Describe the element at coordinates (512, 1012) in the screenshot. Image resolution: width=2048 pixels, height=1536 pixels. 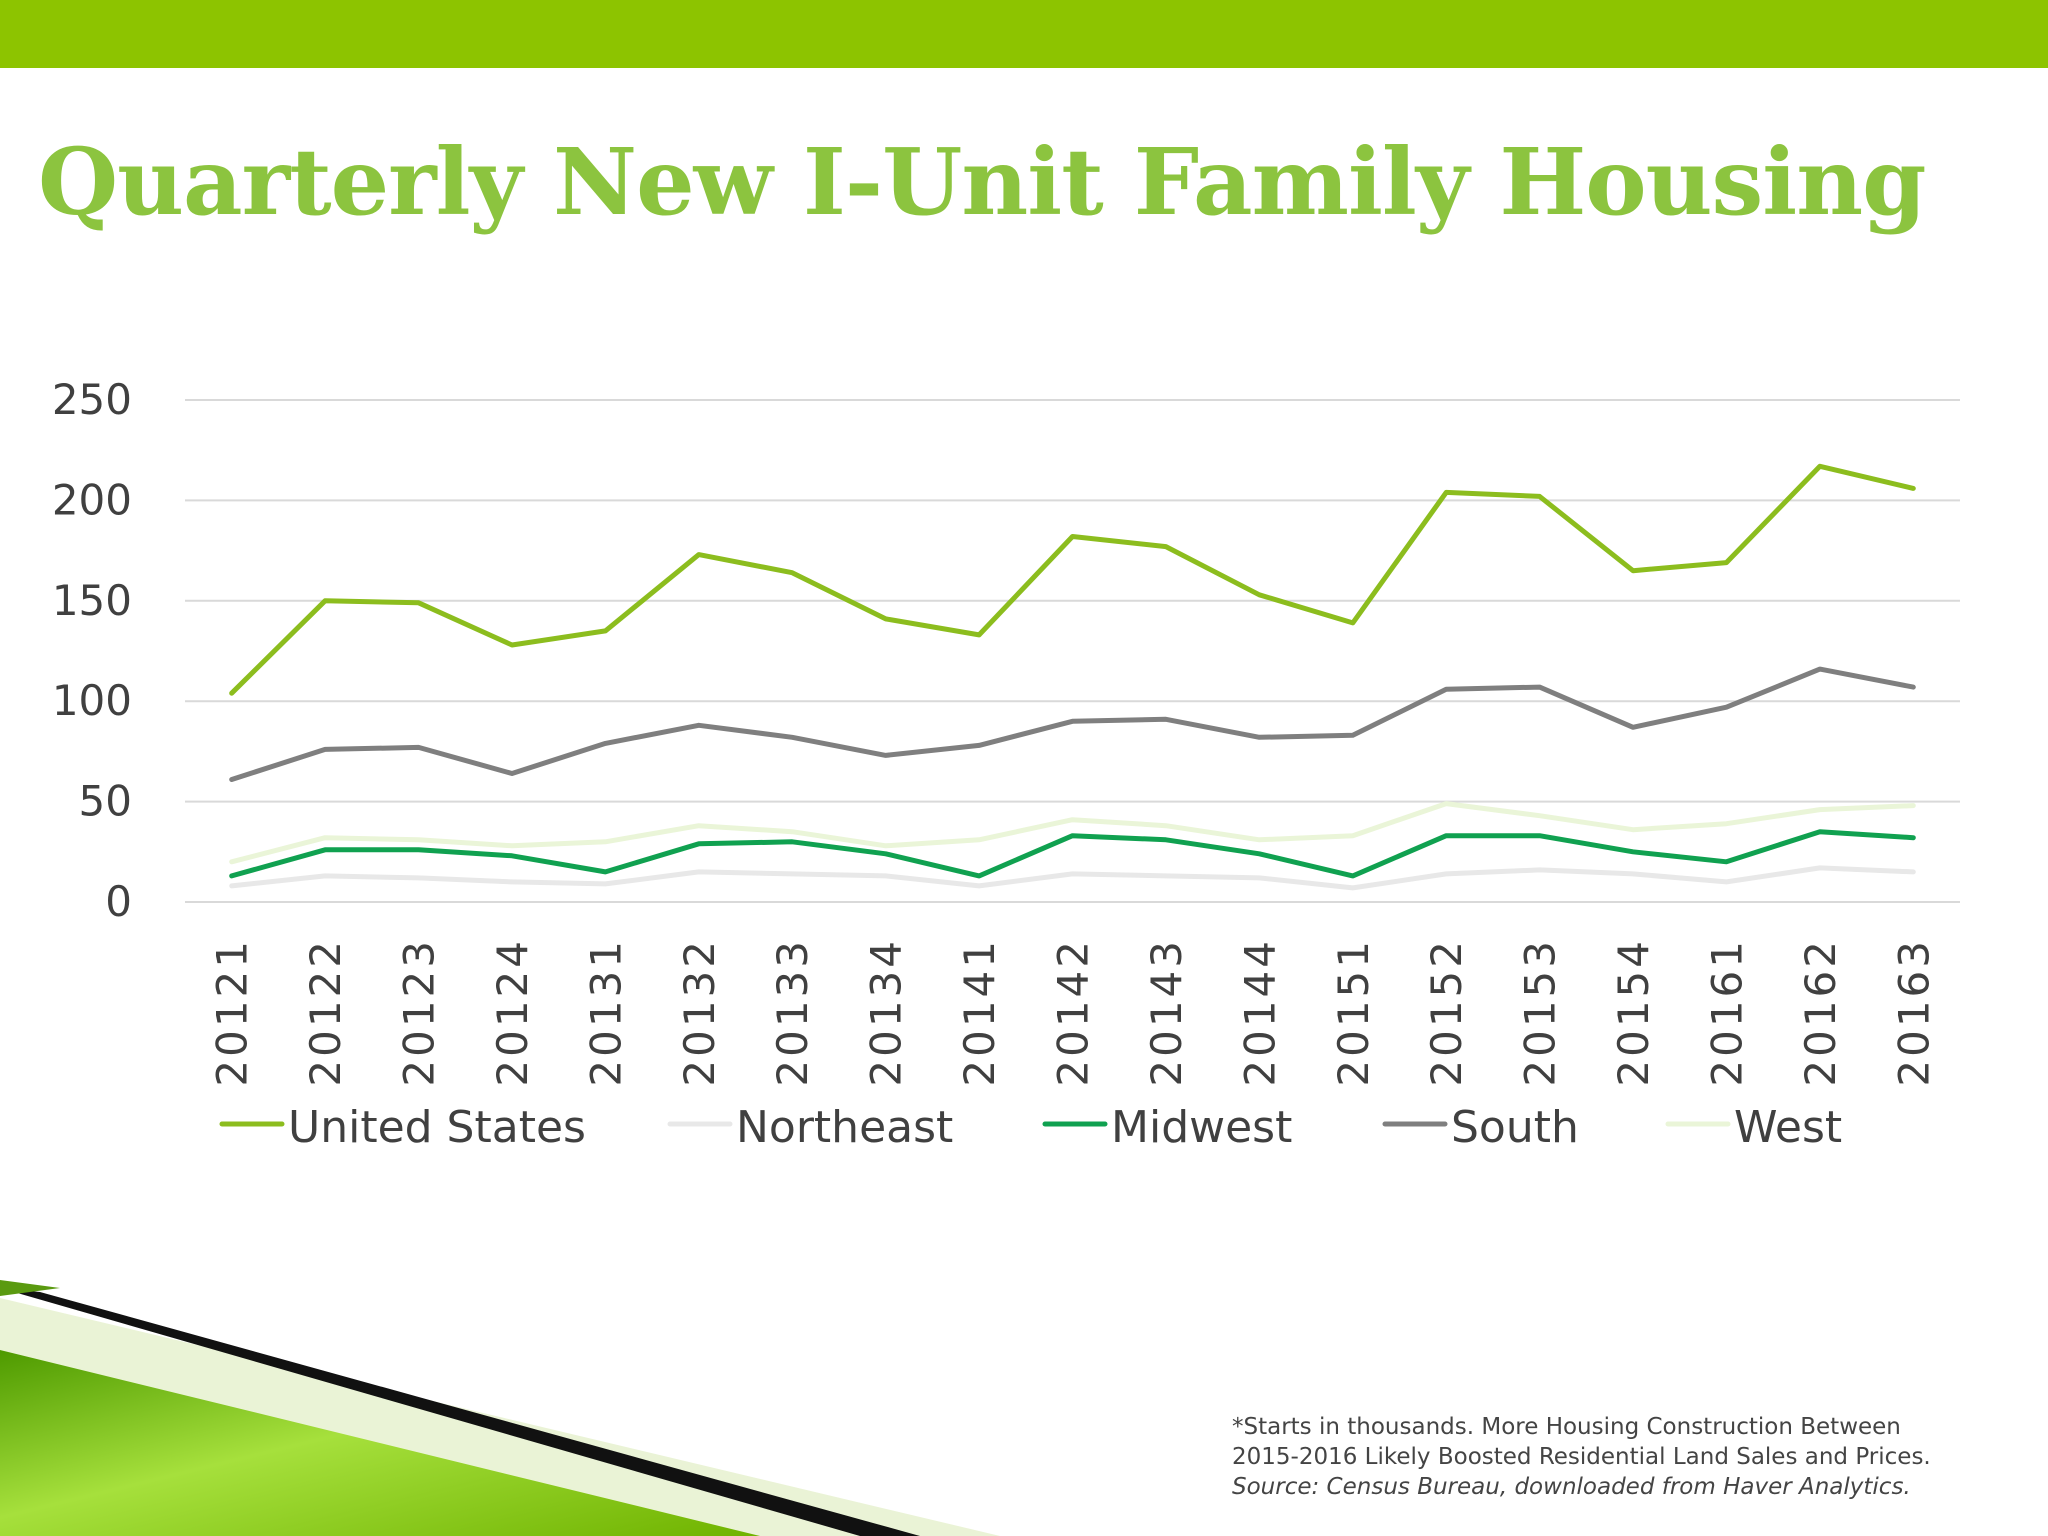
I see `x-tick-label: 20124` at that location.